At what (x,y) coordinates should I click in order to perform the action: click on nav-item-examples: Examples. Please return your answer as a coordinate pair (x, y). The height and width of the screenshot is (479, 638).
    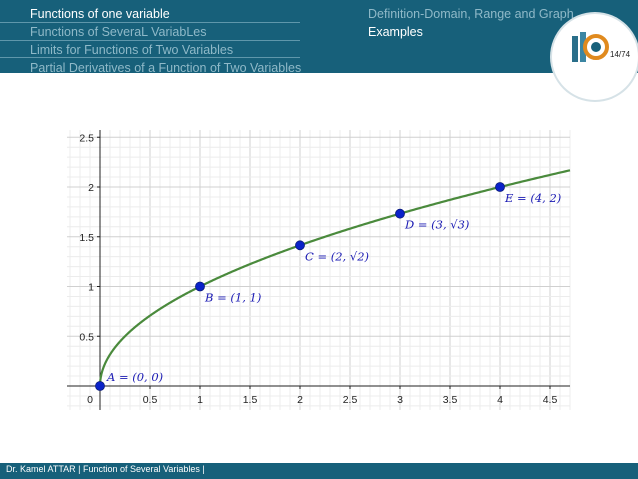
    Looking at the image, I should click on (395, 32).